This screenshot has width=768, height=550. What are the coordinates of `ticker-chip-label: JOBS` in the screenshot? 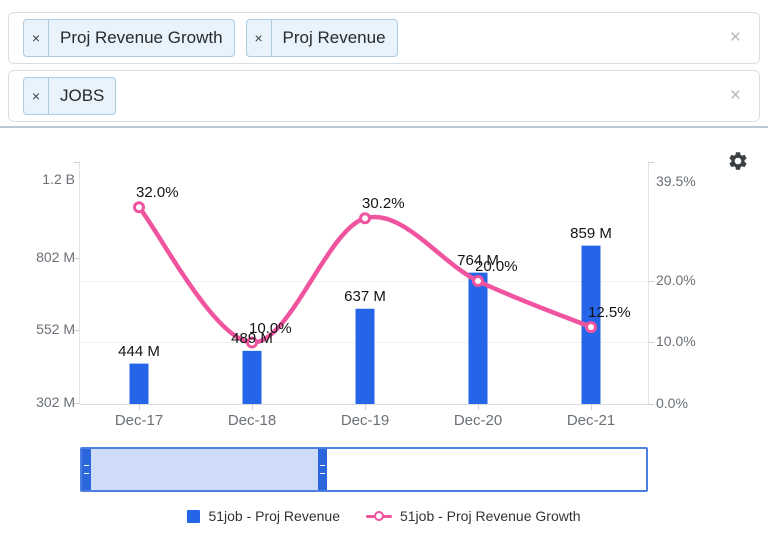 It's located at (82, 95).